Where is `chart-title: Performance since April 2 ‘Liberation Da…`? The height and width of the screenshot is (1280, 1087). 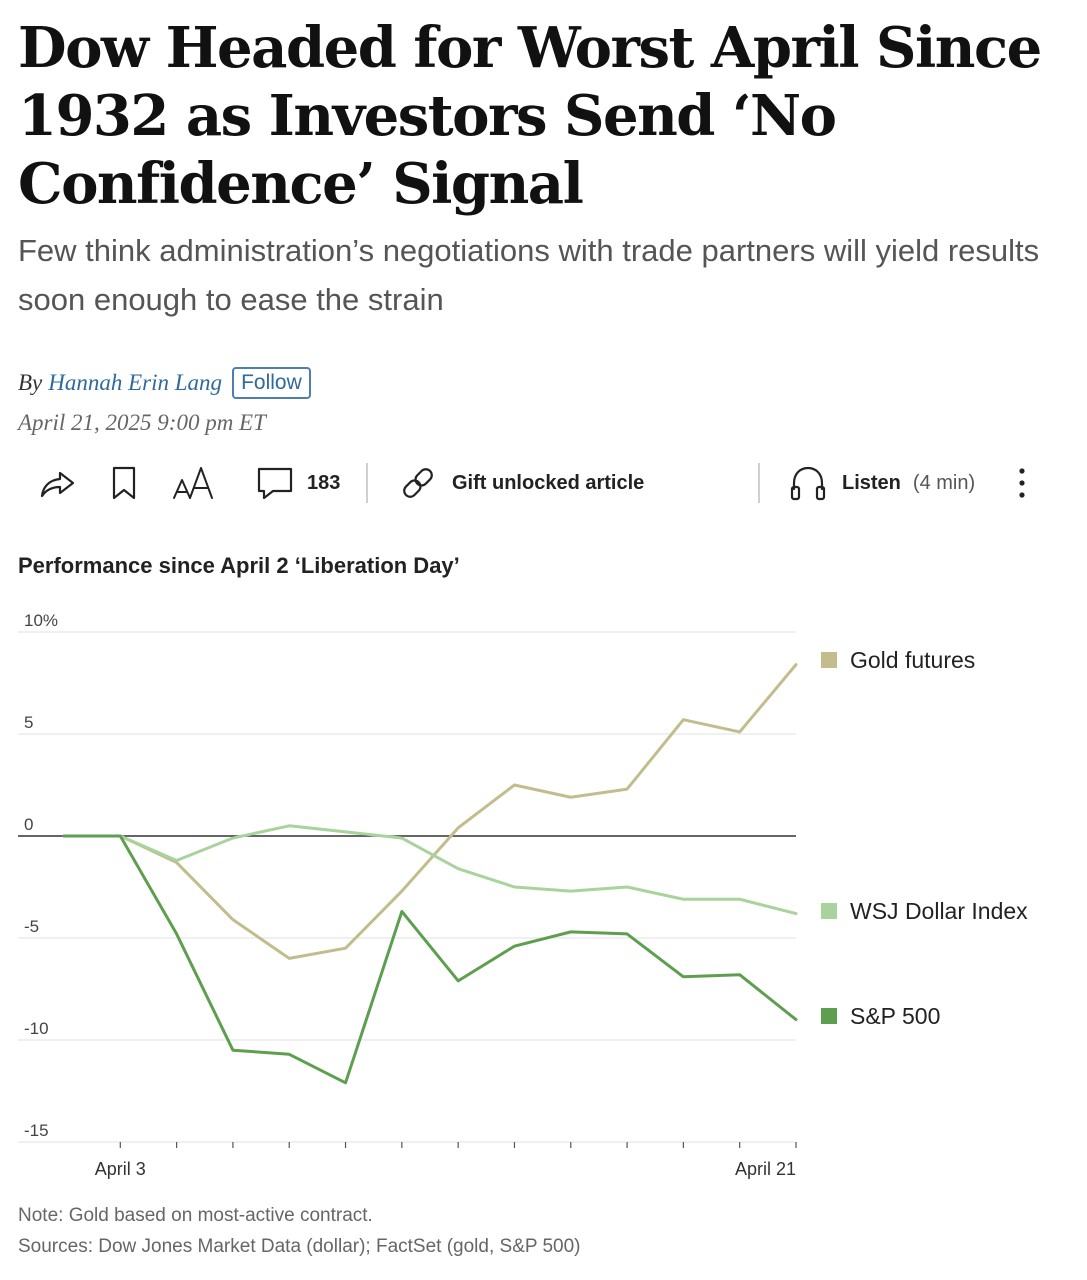
chart-title: Performance since April 2 ‘Liberation Da… is located at coordinates (239, 565).